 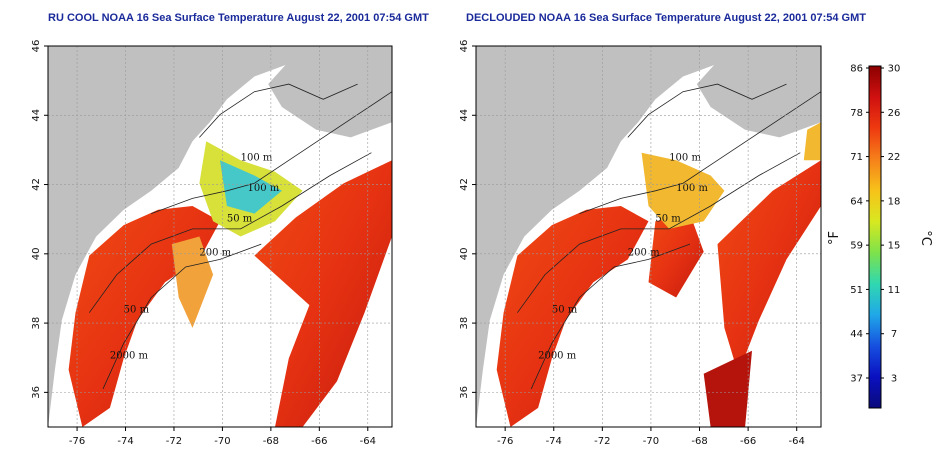 I want to click on colorbar-f-label: 51, so click(x=856, y=290).